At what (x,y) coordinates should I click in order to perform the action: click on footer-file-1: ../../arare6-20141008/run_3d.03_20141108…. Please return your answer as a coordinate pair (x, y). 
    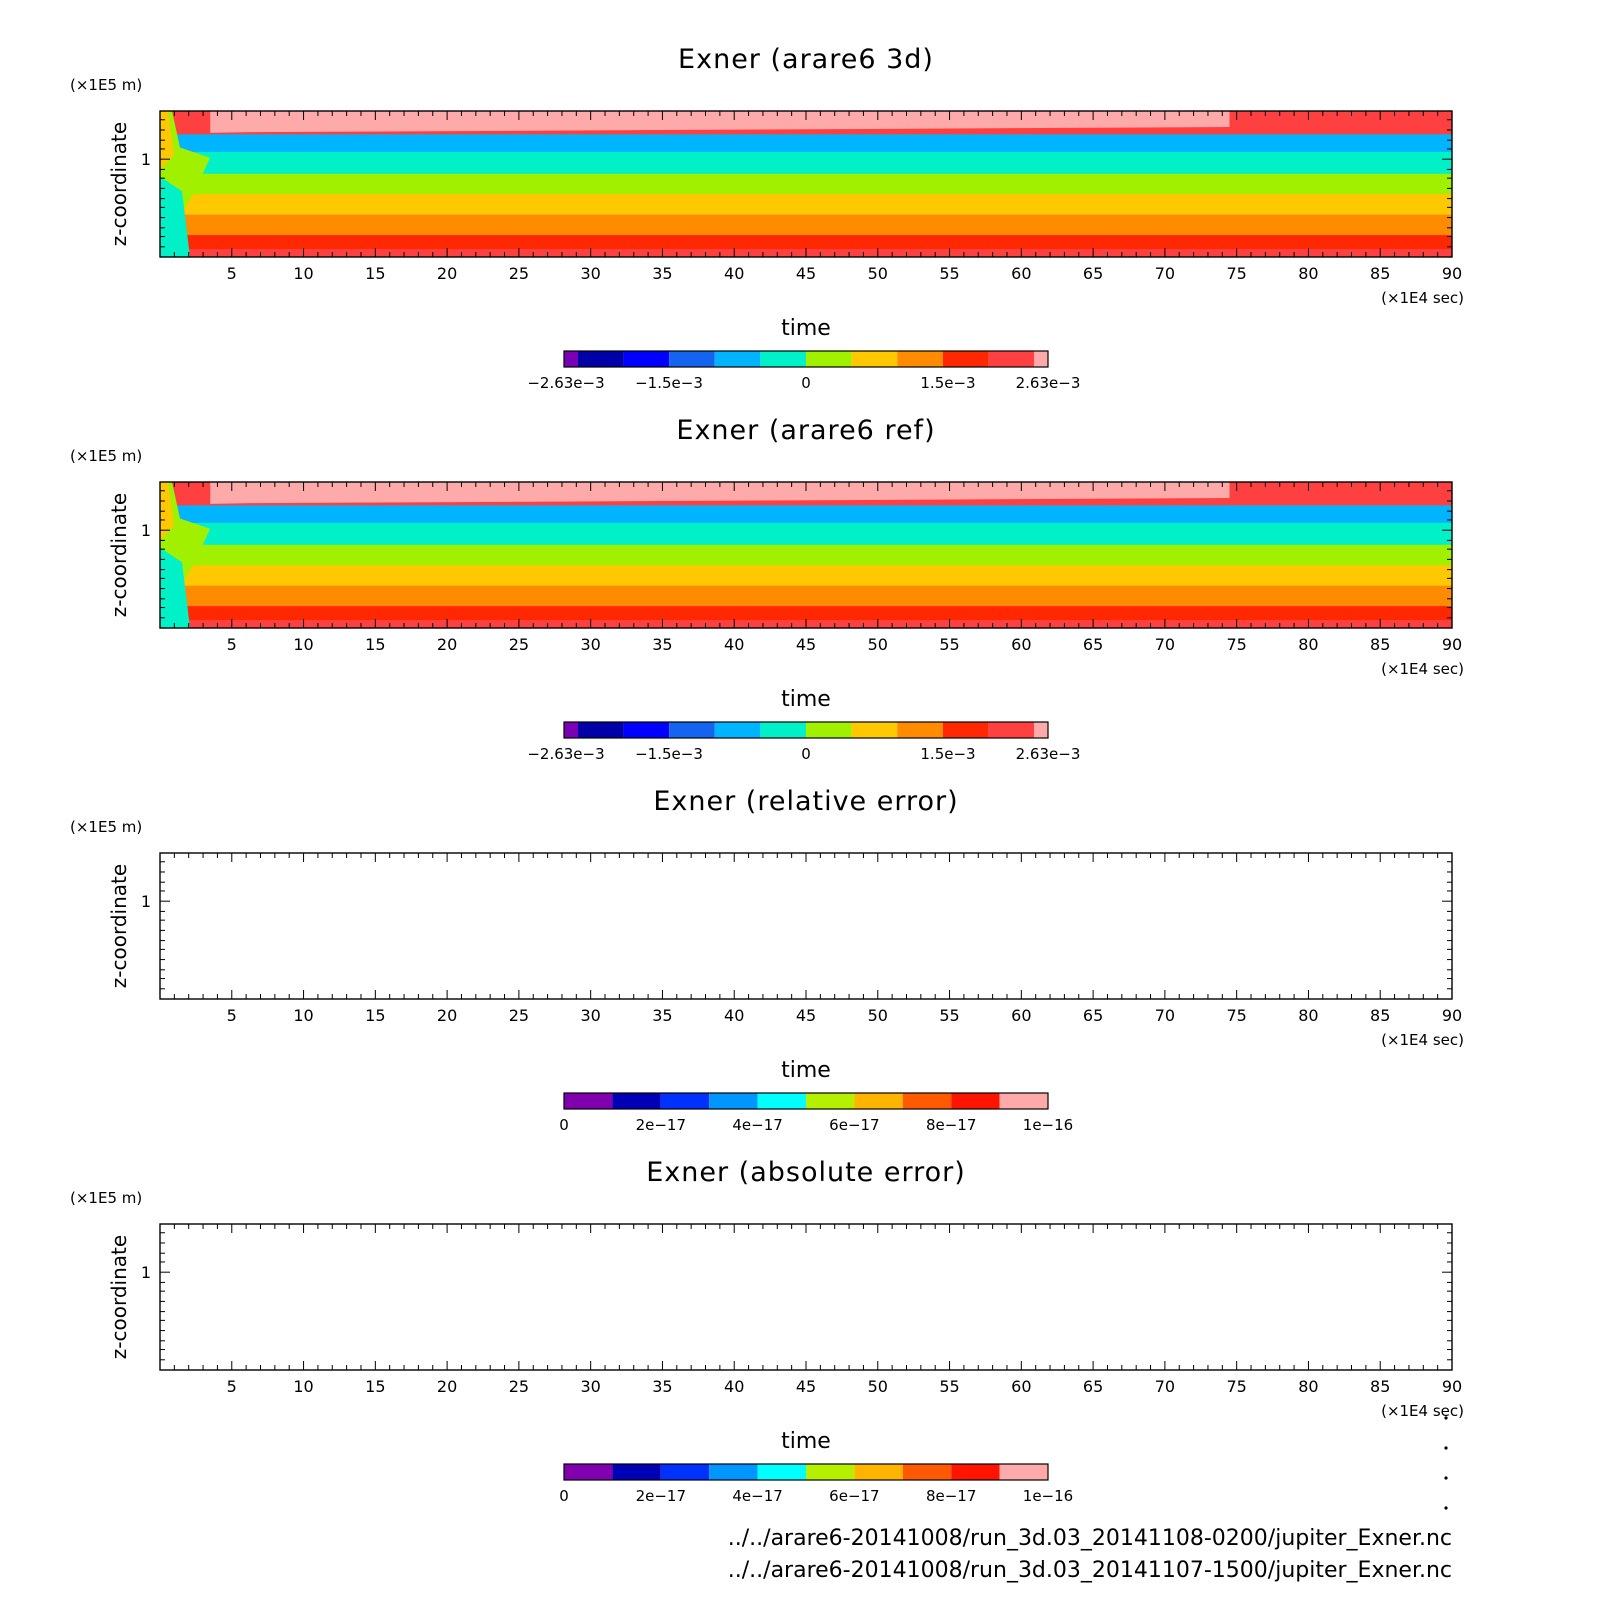
    Looking at the image, I should click on (1090, 1538).